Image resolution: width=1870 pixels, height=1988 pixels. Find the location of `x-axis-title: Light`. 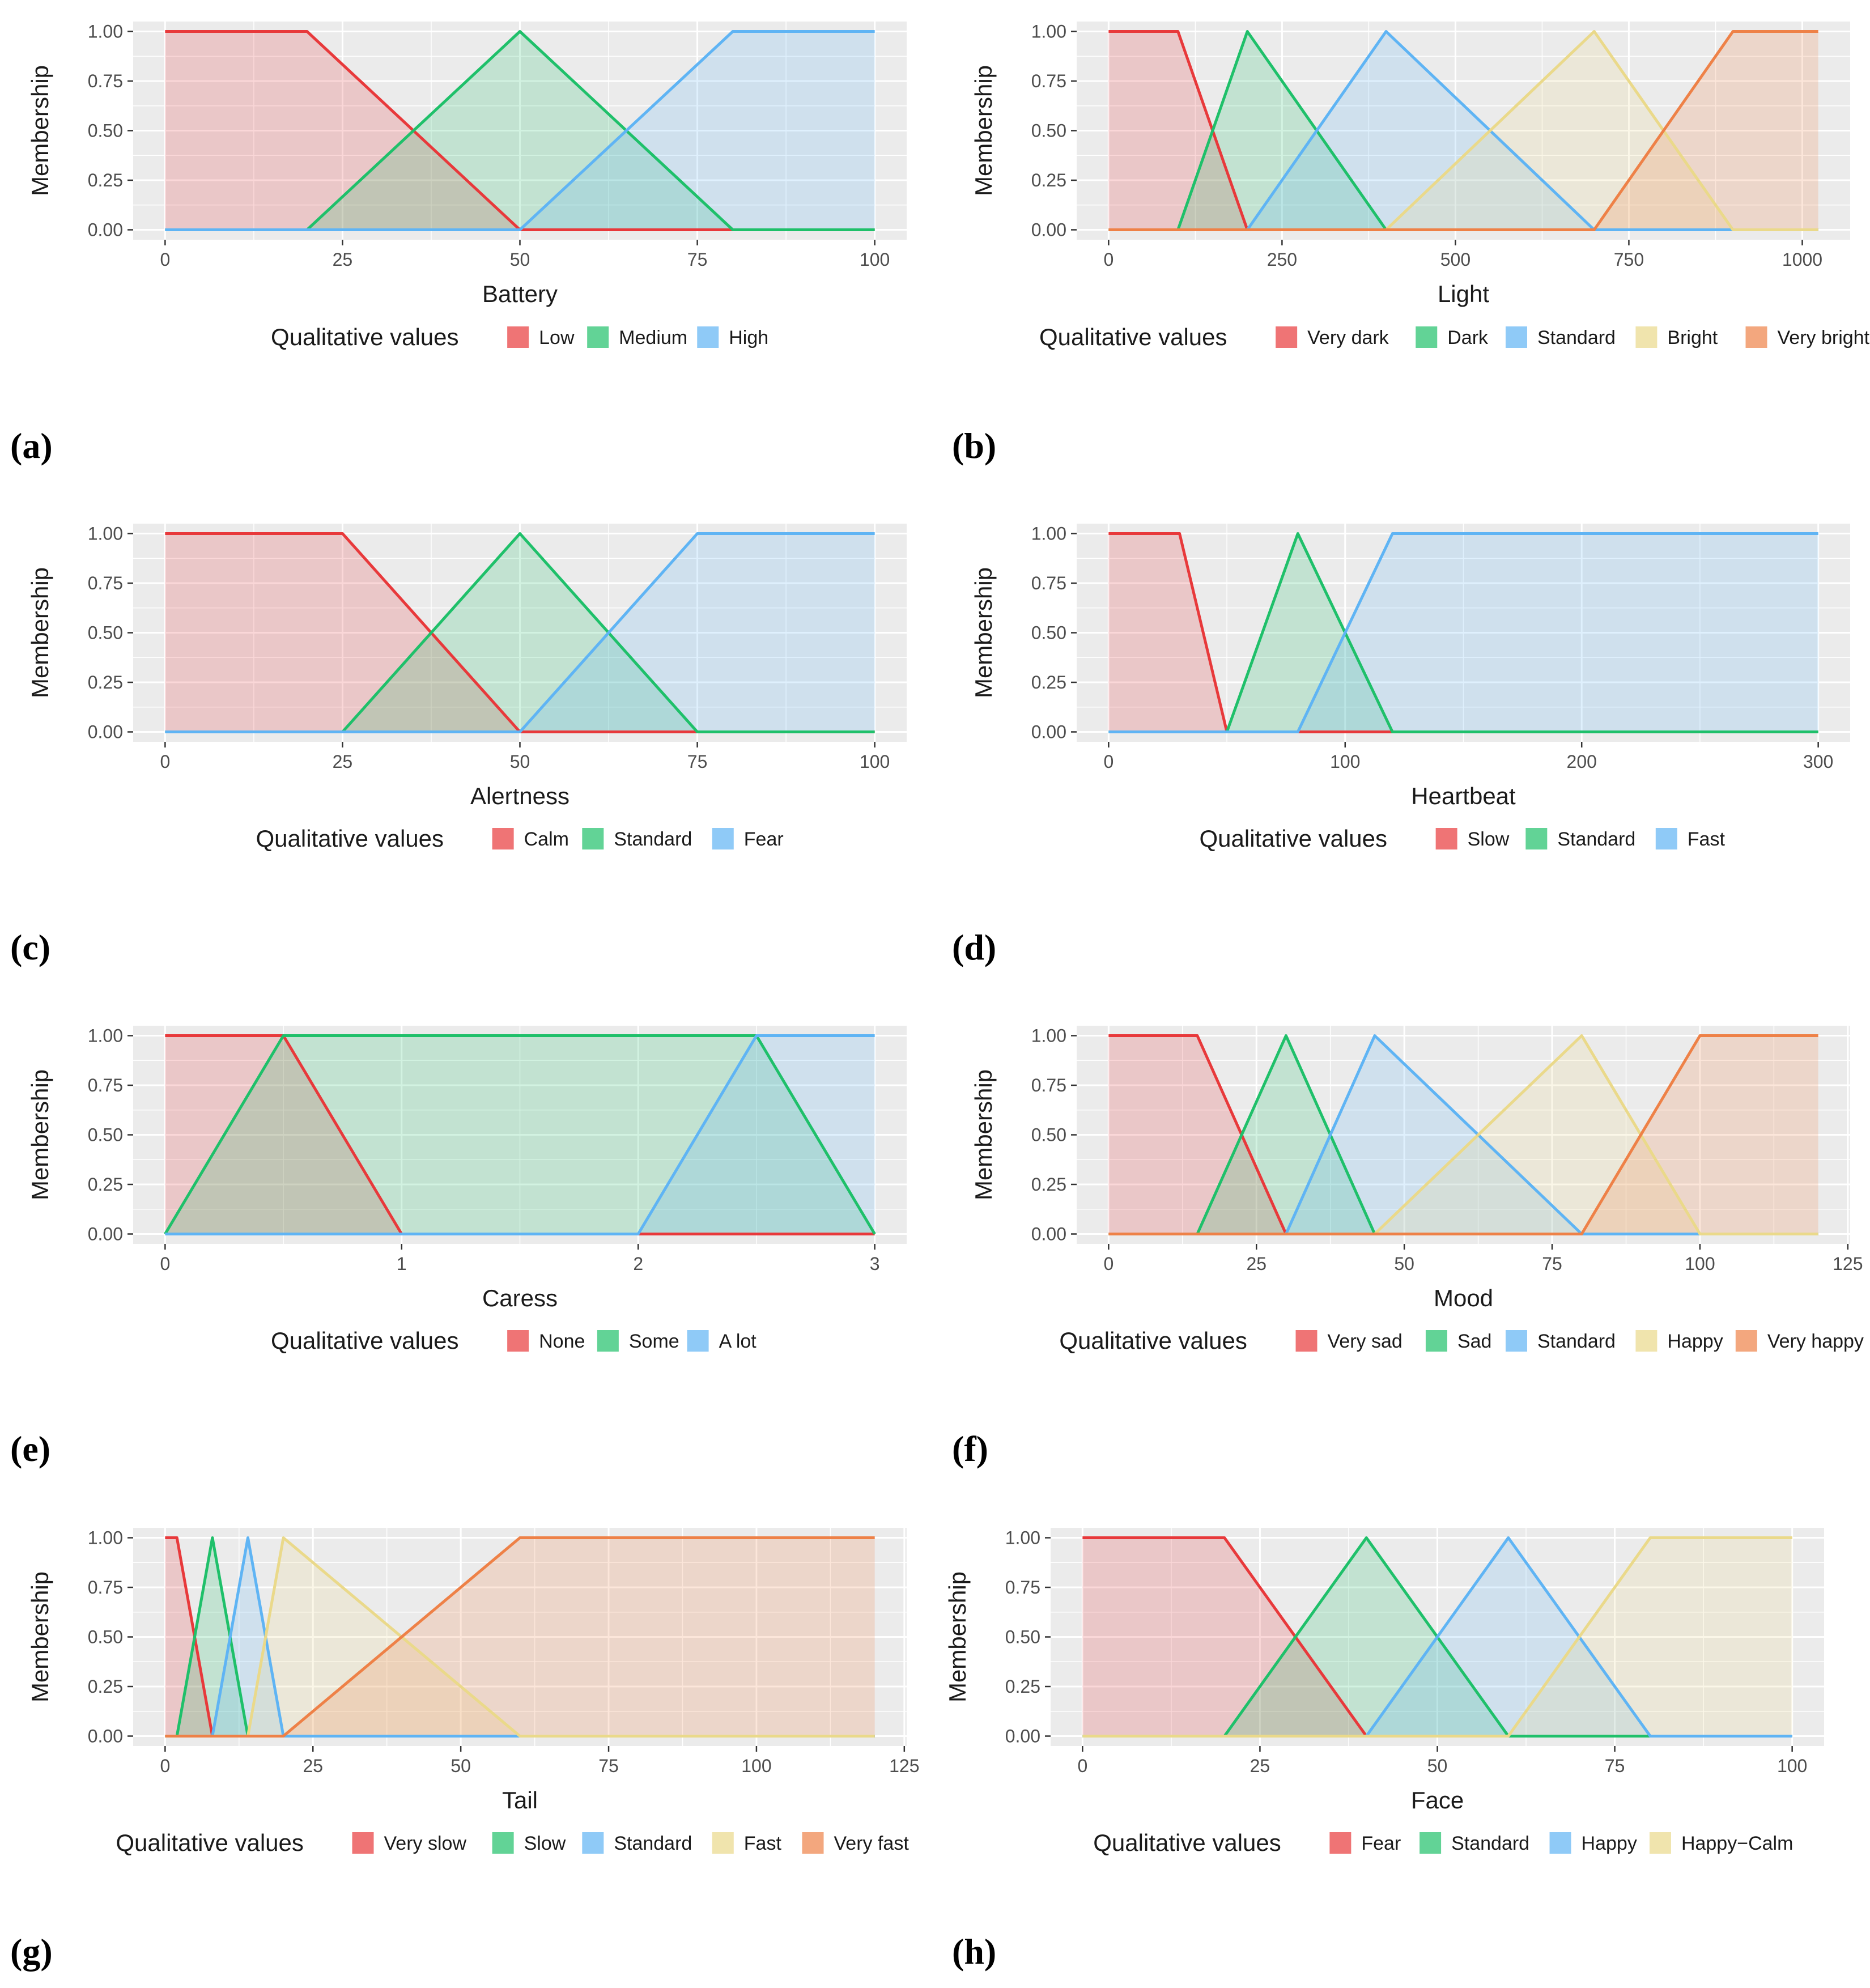

x-axis-title: Light is located at coordinates (1463, 294).